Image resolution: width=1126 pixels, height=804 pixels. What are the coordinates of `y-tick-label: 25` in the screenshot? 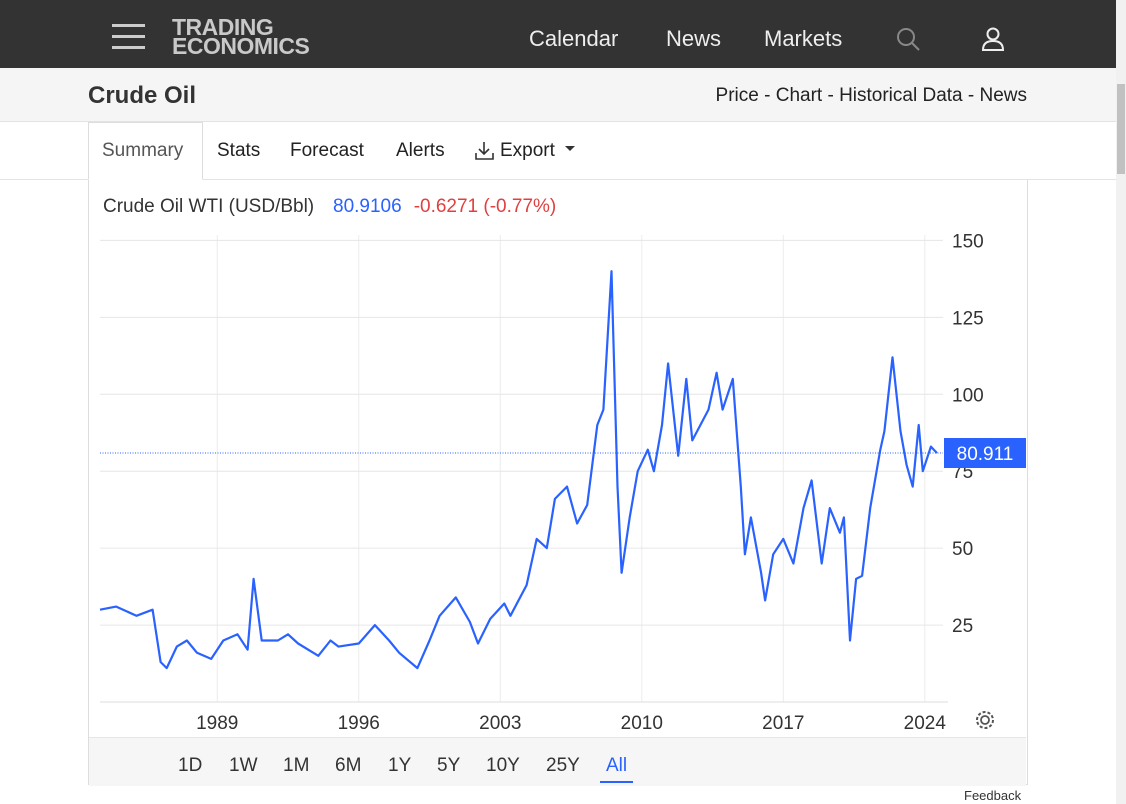 It's located at (962, 626).